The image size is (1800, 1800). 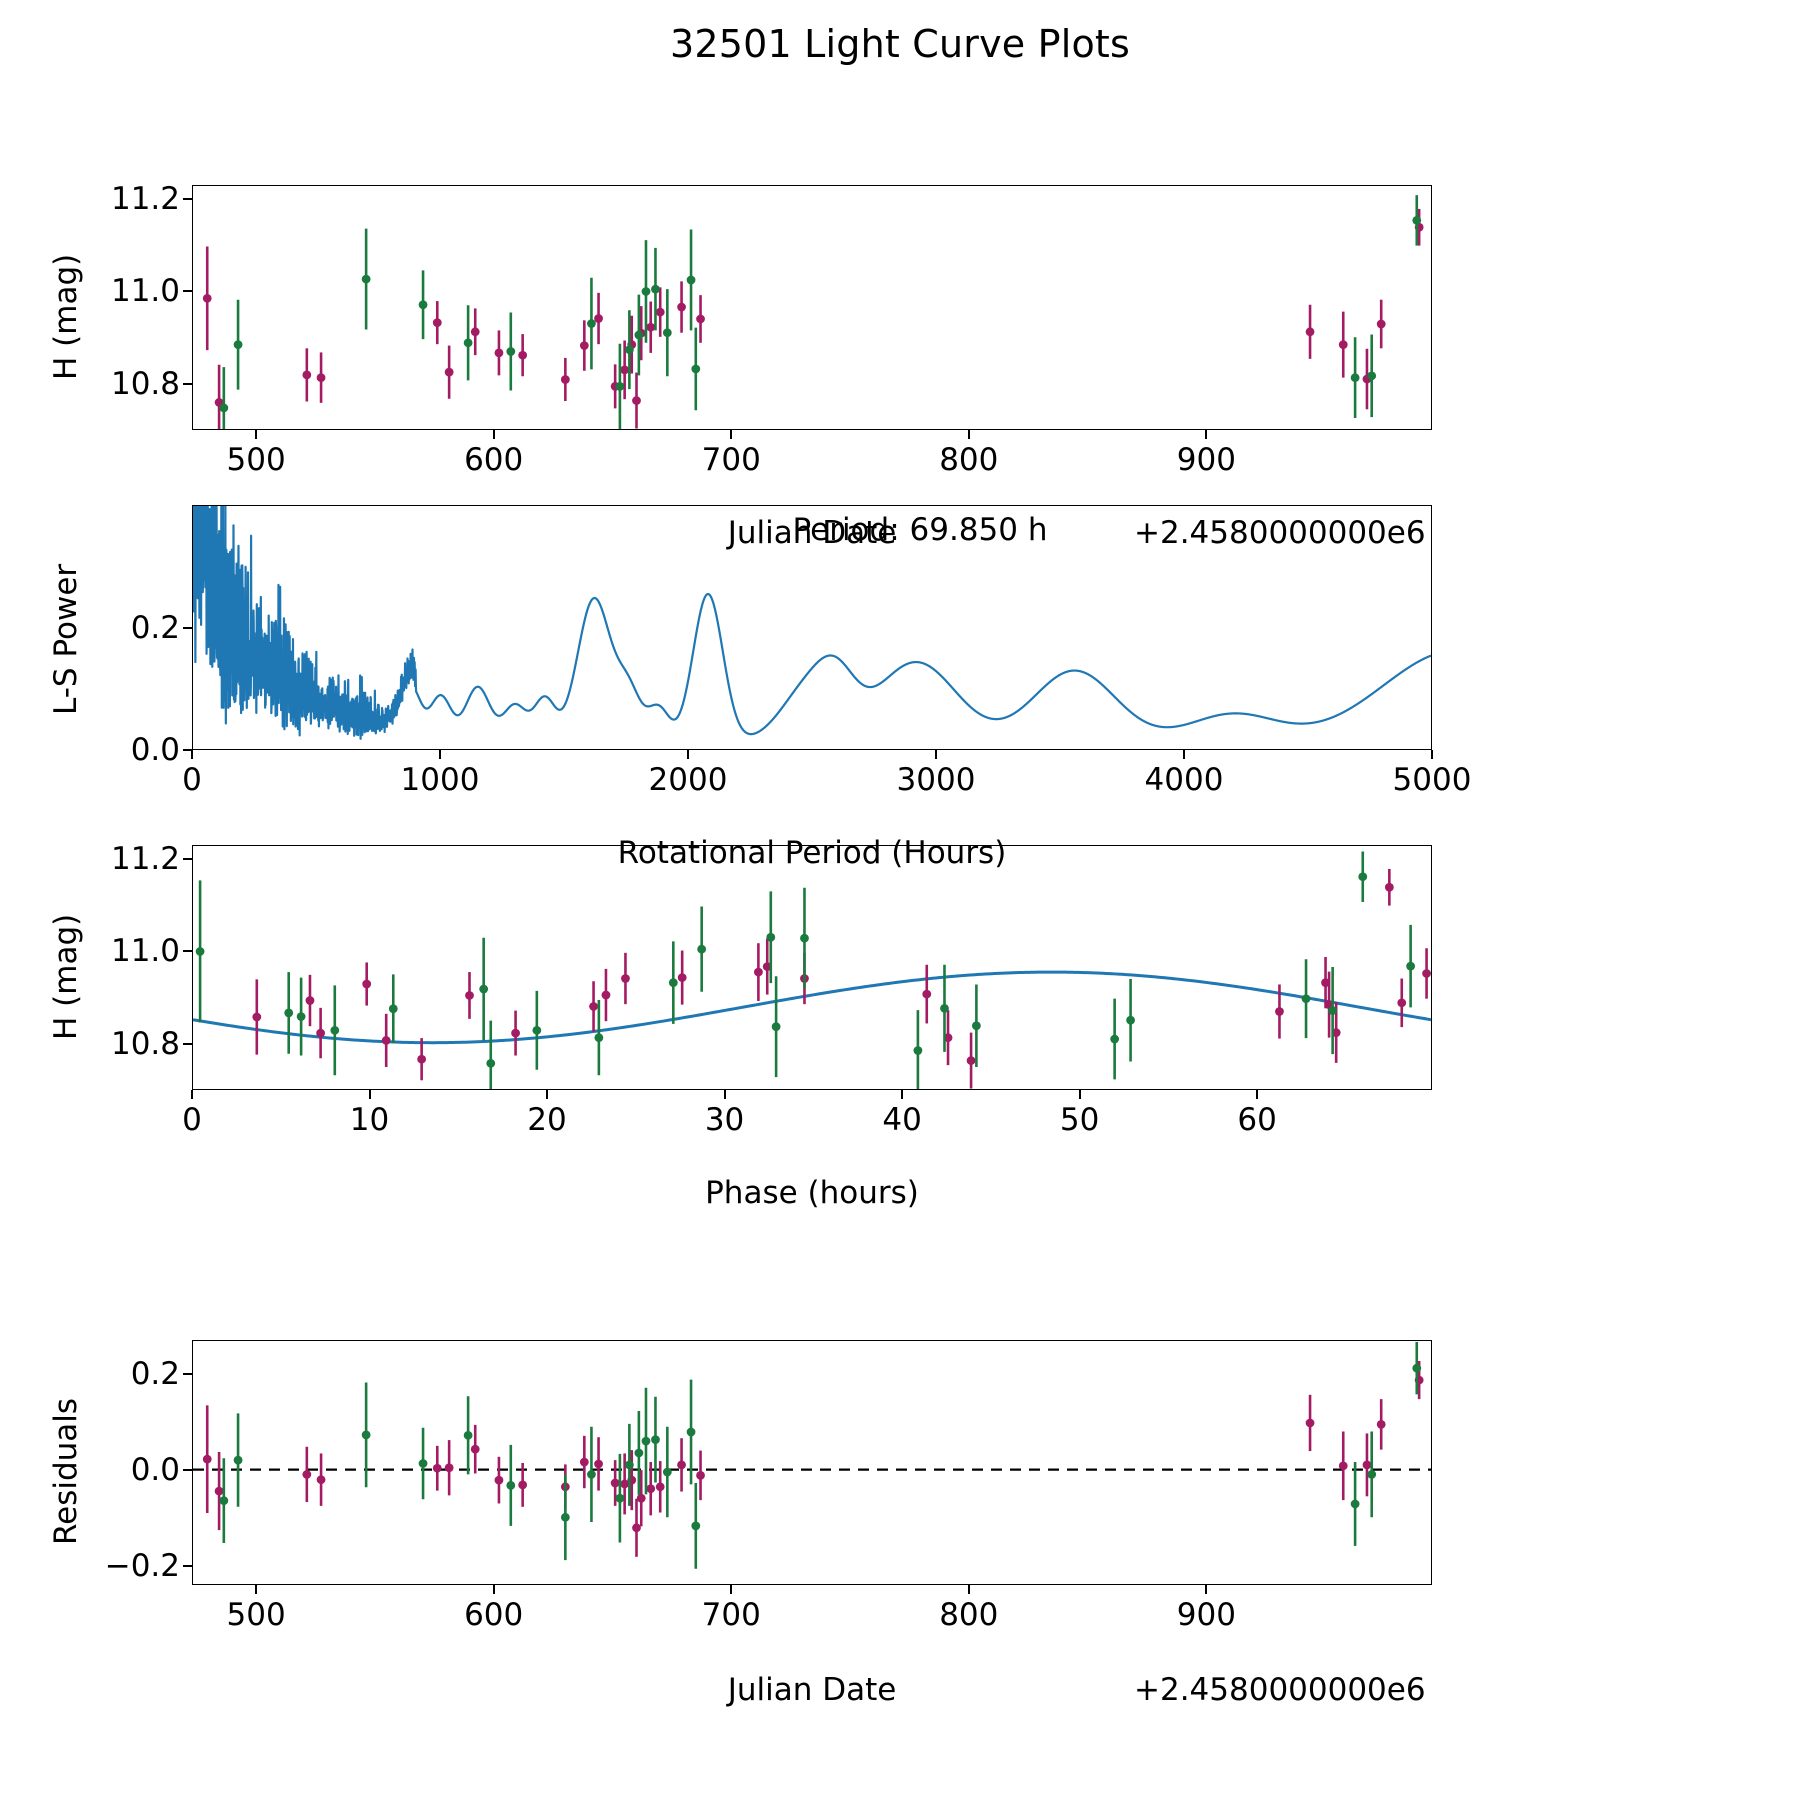 What do you see at coordinates (145, 951) in the screenshot?
I see `y-tick-label: 11.0` at bounding box center [145, 951].